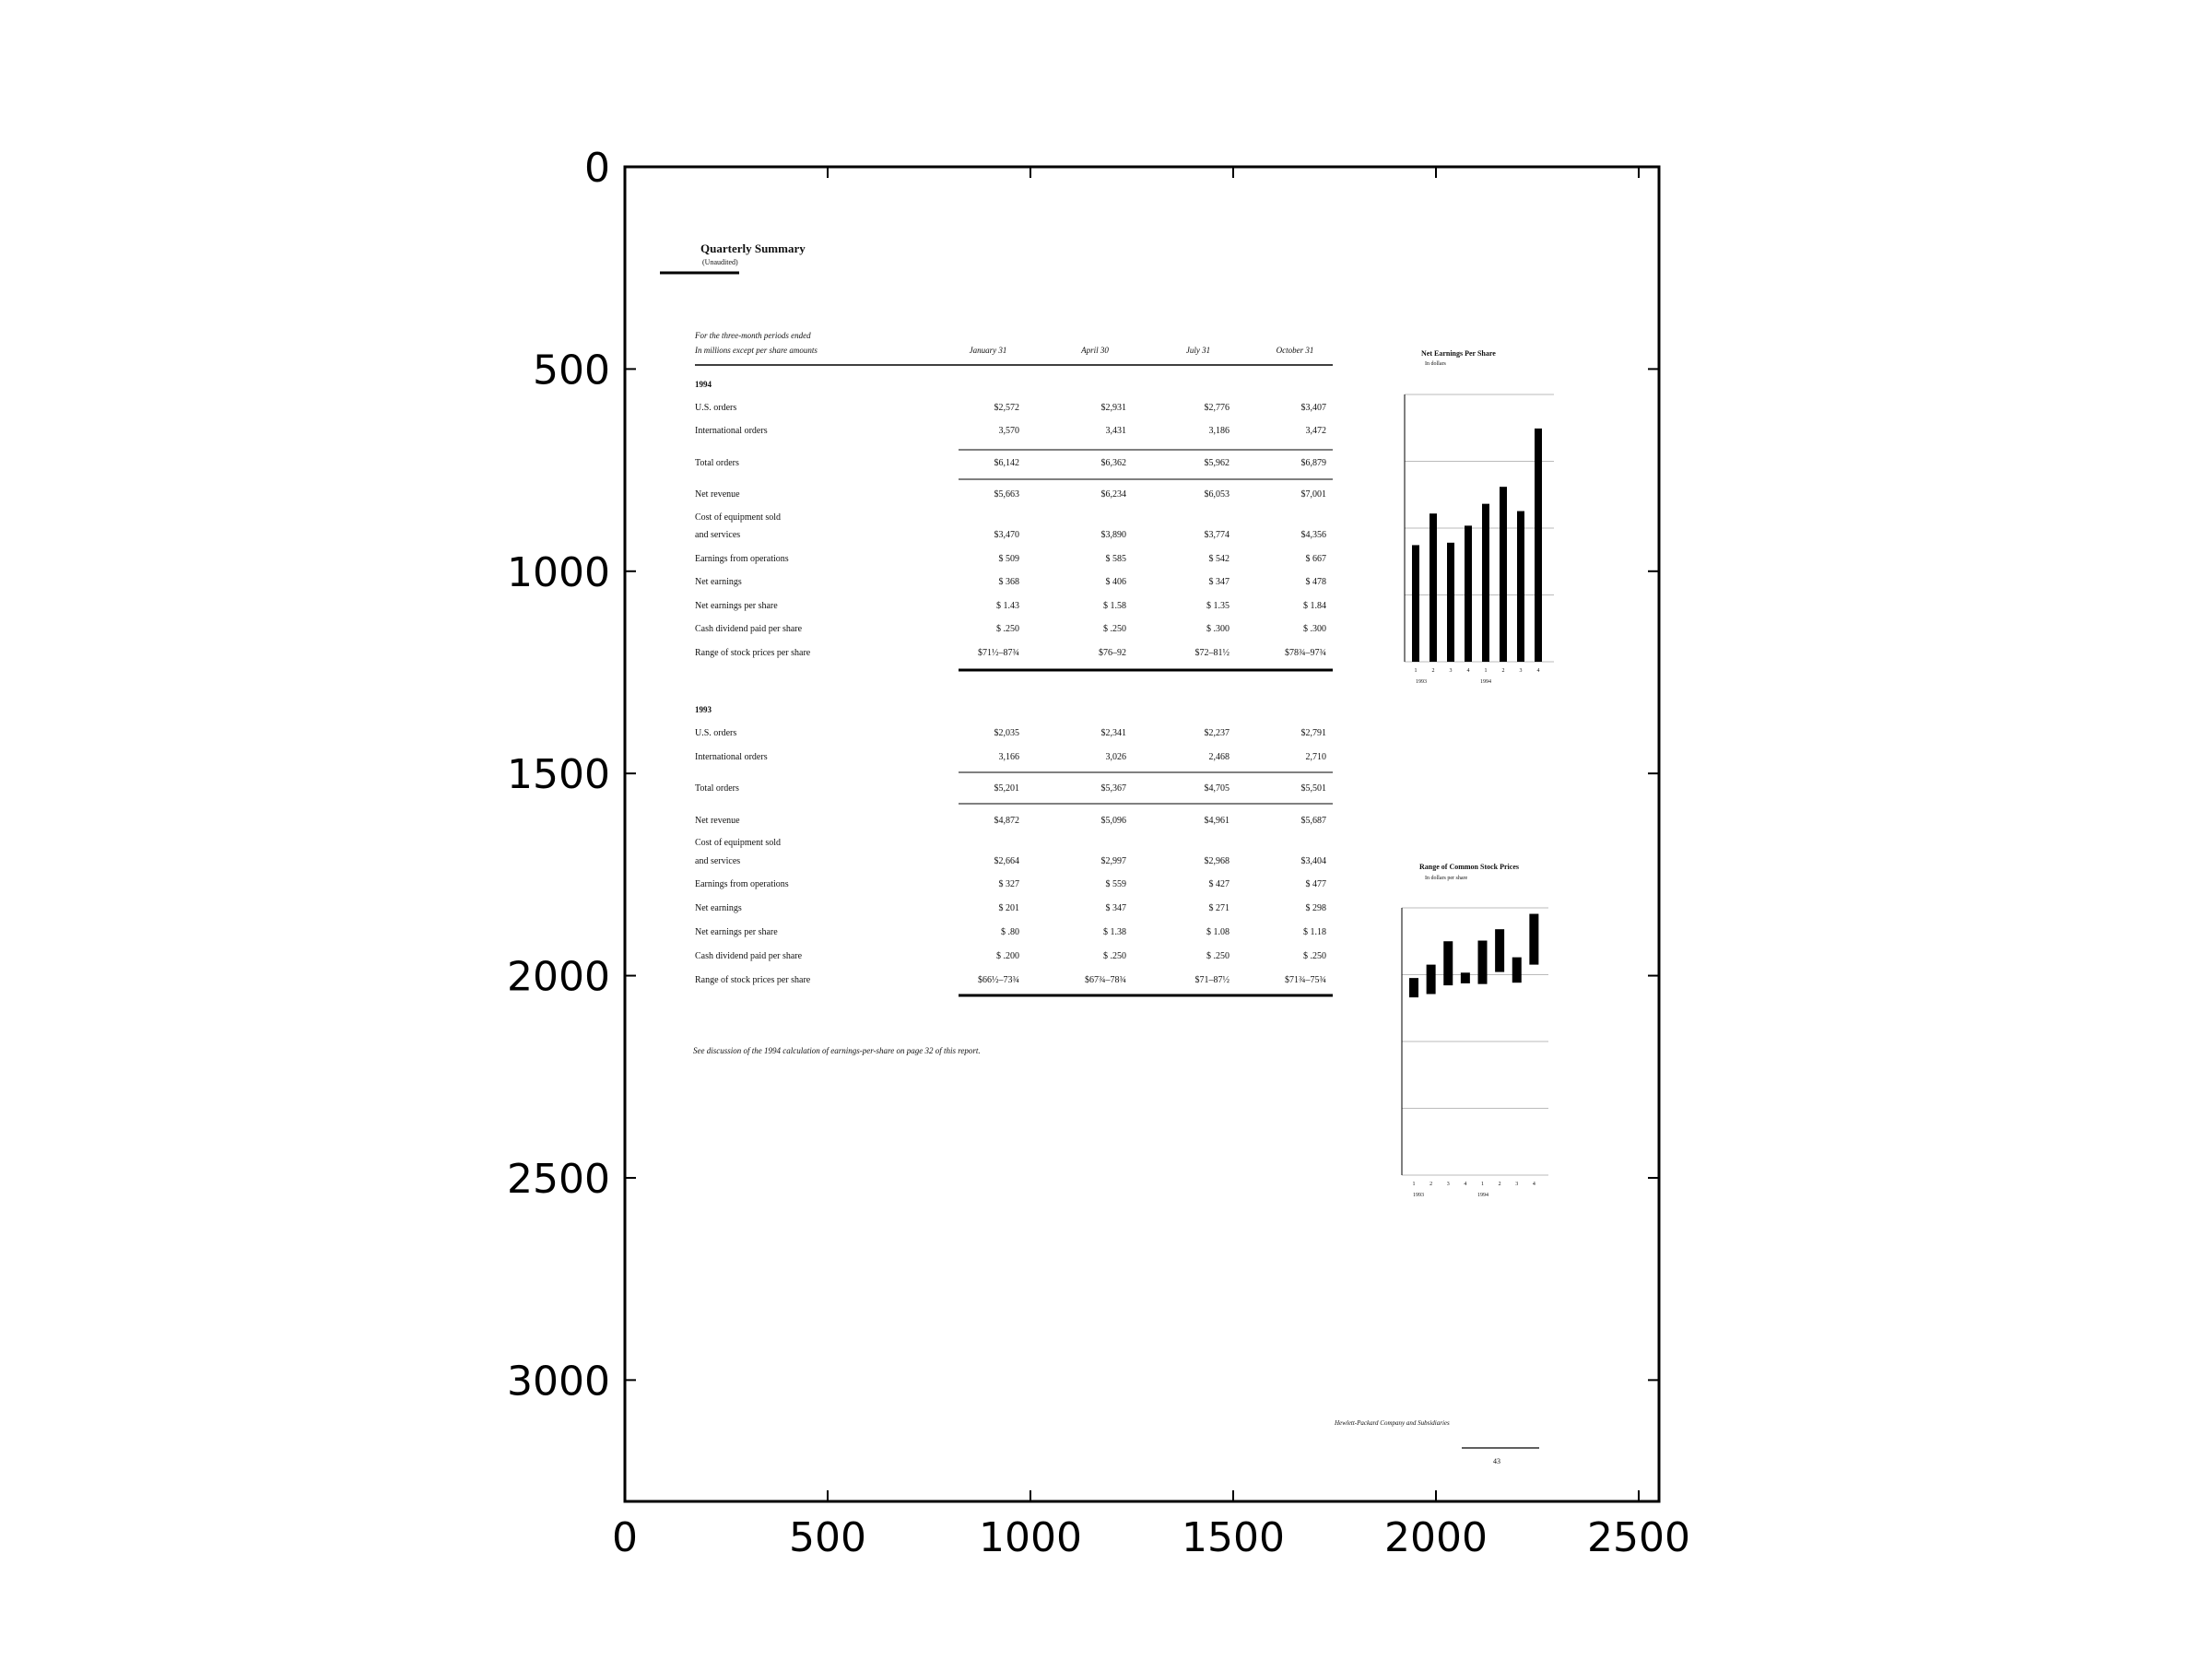 The image size is (2212, 1659). Describe the element at coordinates (1219, 757) in the screenshot. I see `table-cell: 2,468` at that location.